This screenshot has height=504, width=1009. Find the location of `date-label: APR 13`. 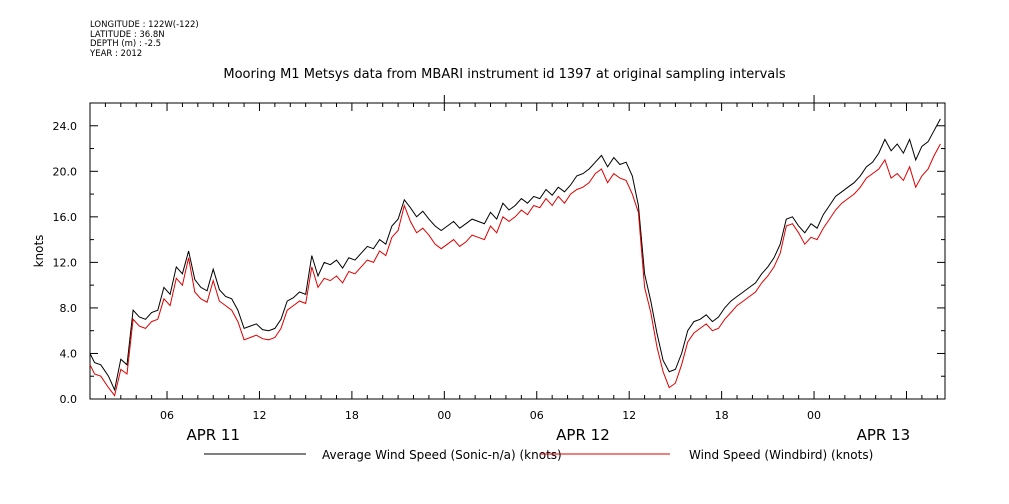

date-label: APR 13 is located at coordinates (884, 435).